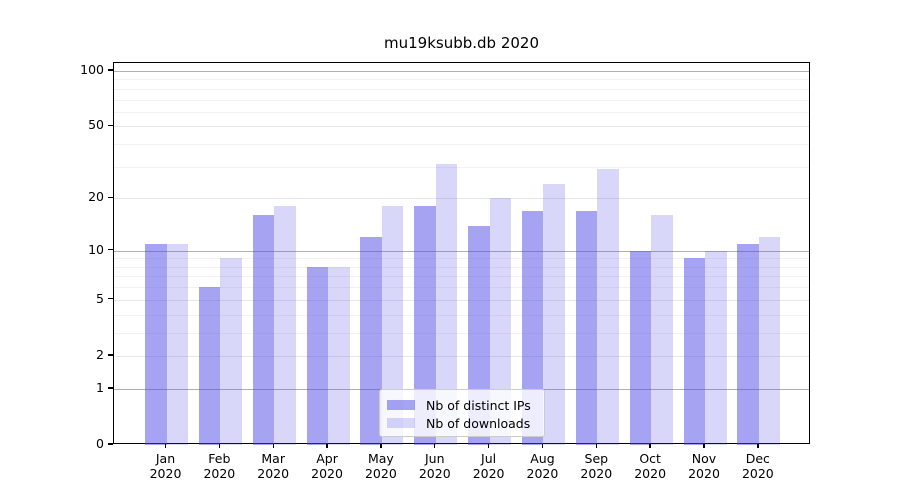  What do you see at coordinates (165, 446) in the screenshot?
I see `x-tick-jan` at bounding box center [165, 446].